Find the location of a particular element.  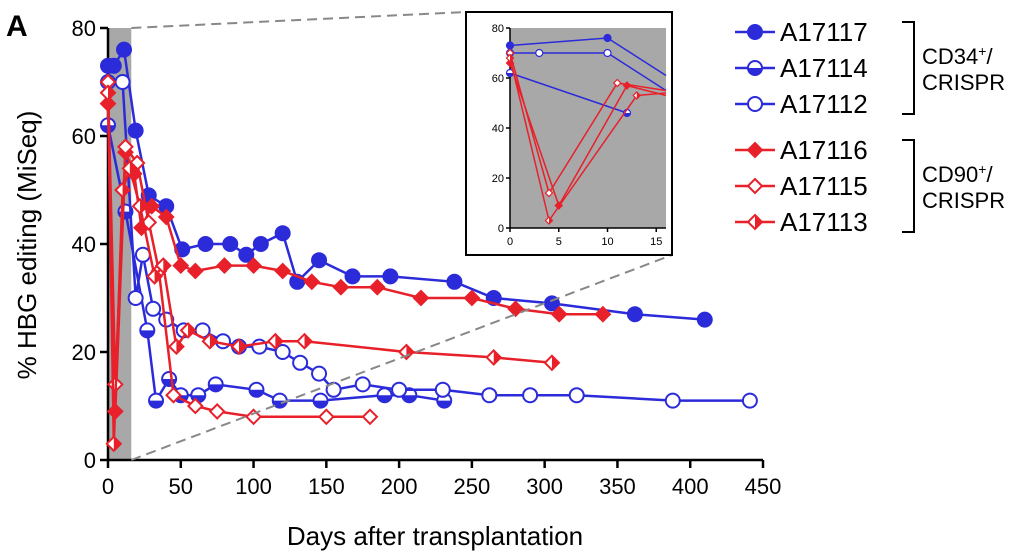

x-tick-label: 0 is located at coordinates (108, 486).